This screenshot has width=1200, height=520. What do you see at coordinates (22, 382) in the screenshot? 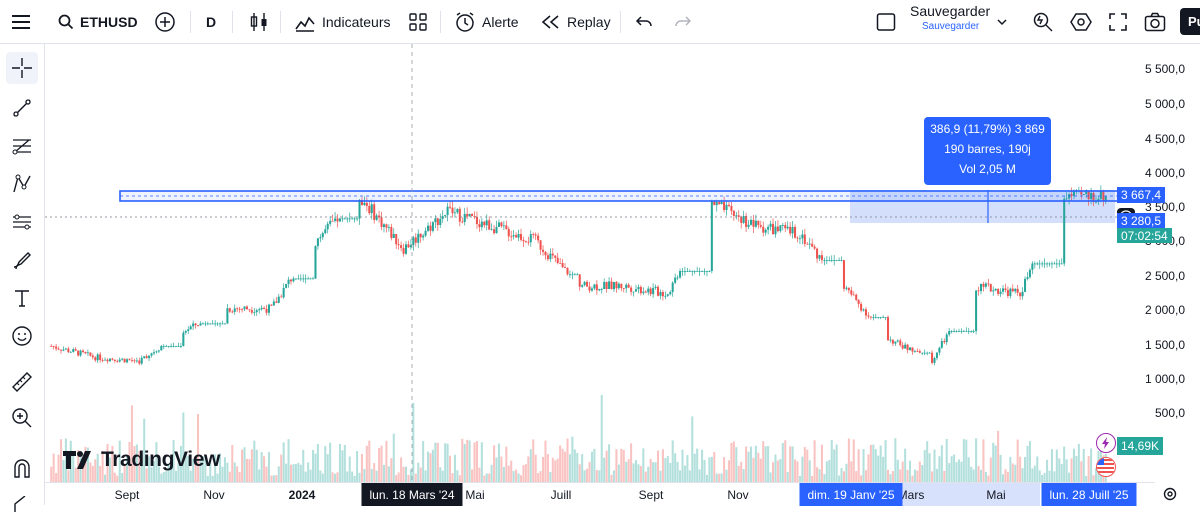
I see `ruler-tool` at bounding box center [22, 382].